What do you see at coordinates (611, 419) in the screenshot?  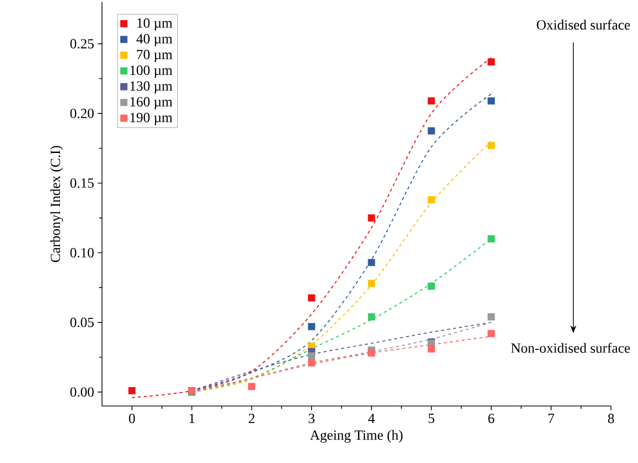 I see `x-tick-label: 8` at bounding box center [611, 419].